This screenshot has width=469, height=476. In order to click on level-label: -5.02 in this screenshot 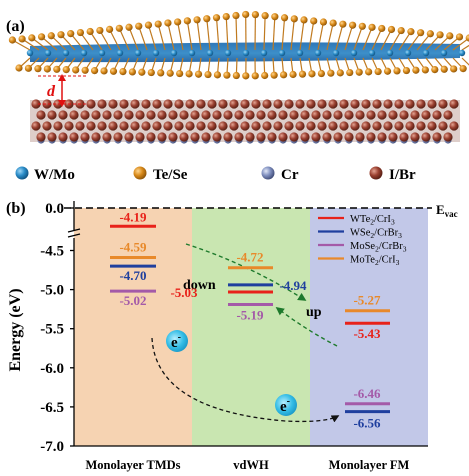, I will do `click(132, 300)`.